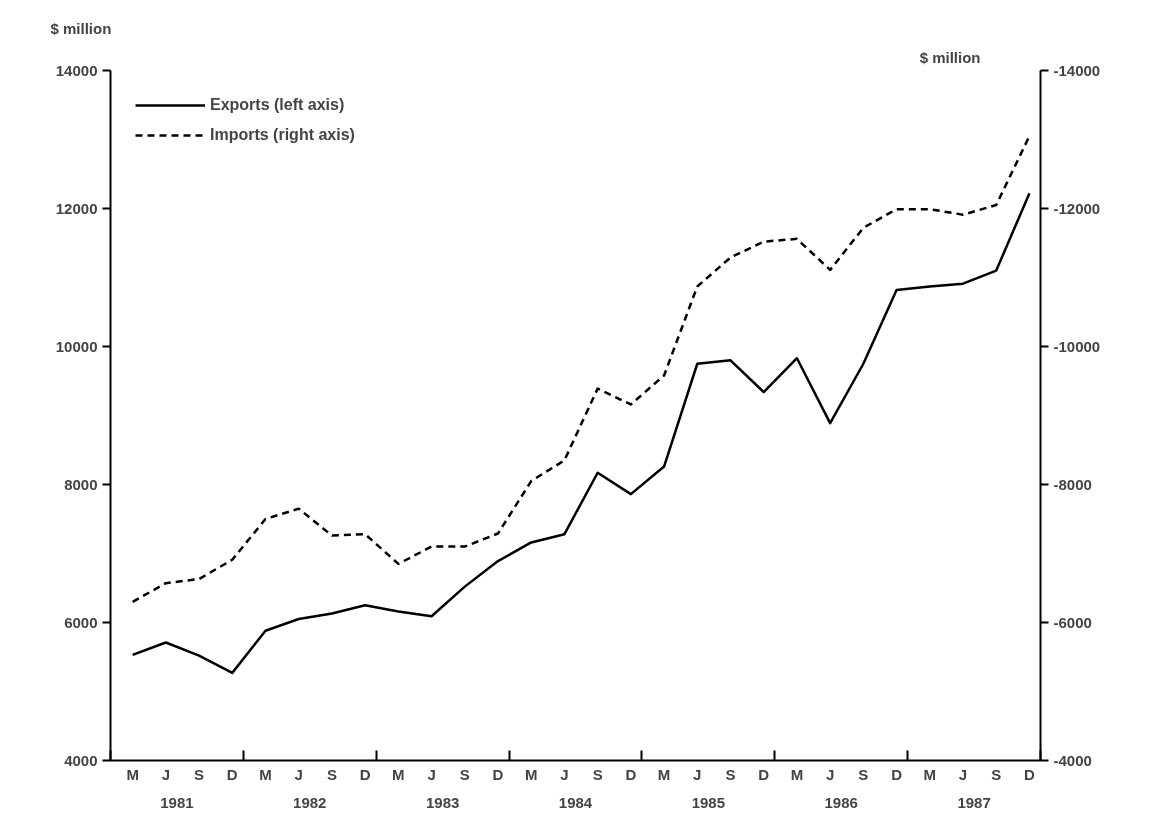  What do you see at coordinates (177, 802) in the screenshot?
I see `x2-tick-label: 1981` at bounding box center [177, 802].